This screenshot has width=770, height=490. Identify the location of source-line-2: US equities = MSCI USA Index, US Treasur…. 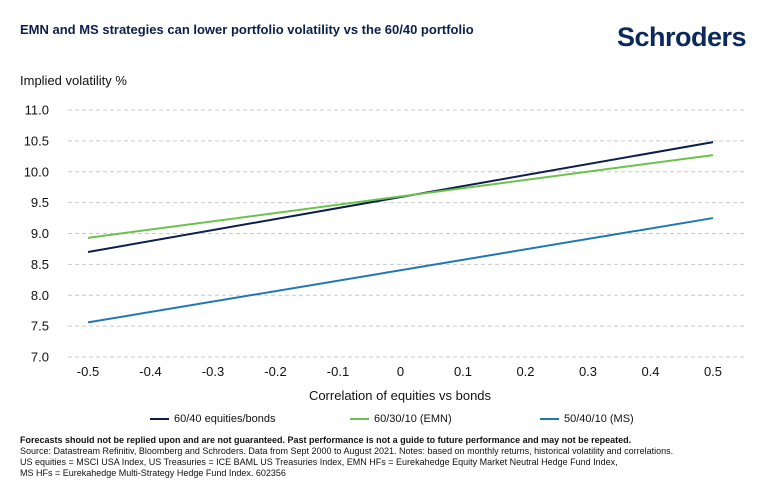
(319, 462).